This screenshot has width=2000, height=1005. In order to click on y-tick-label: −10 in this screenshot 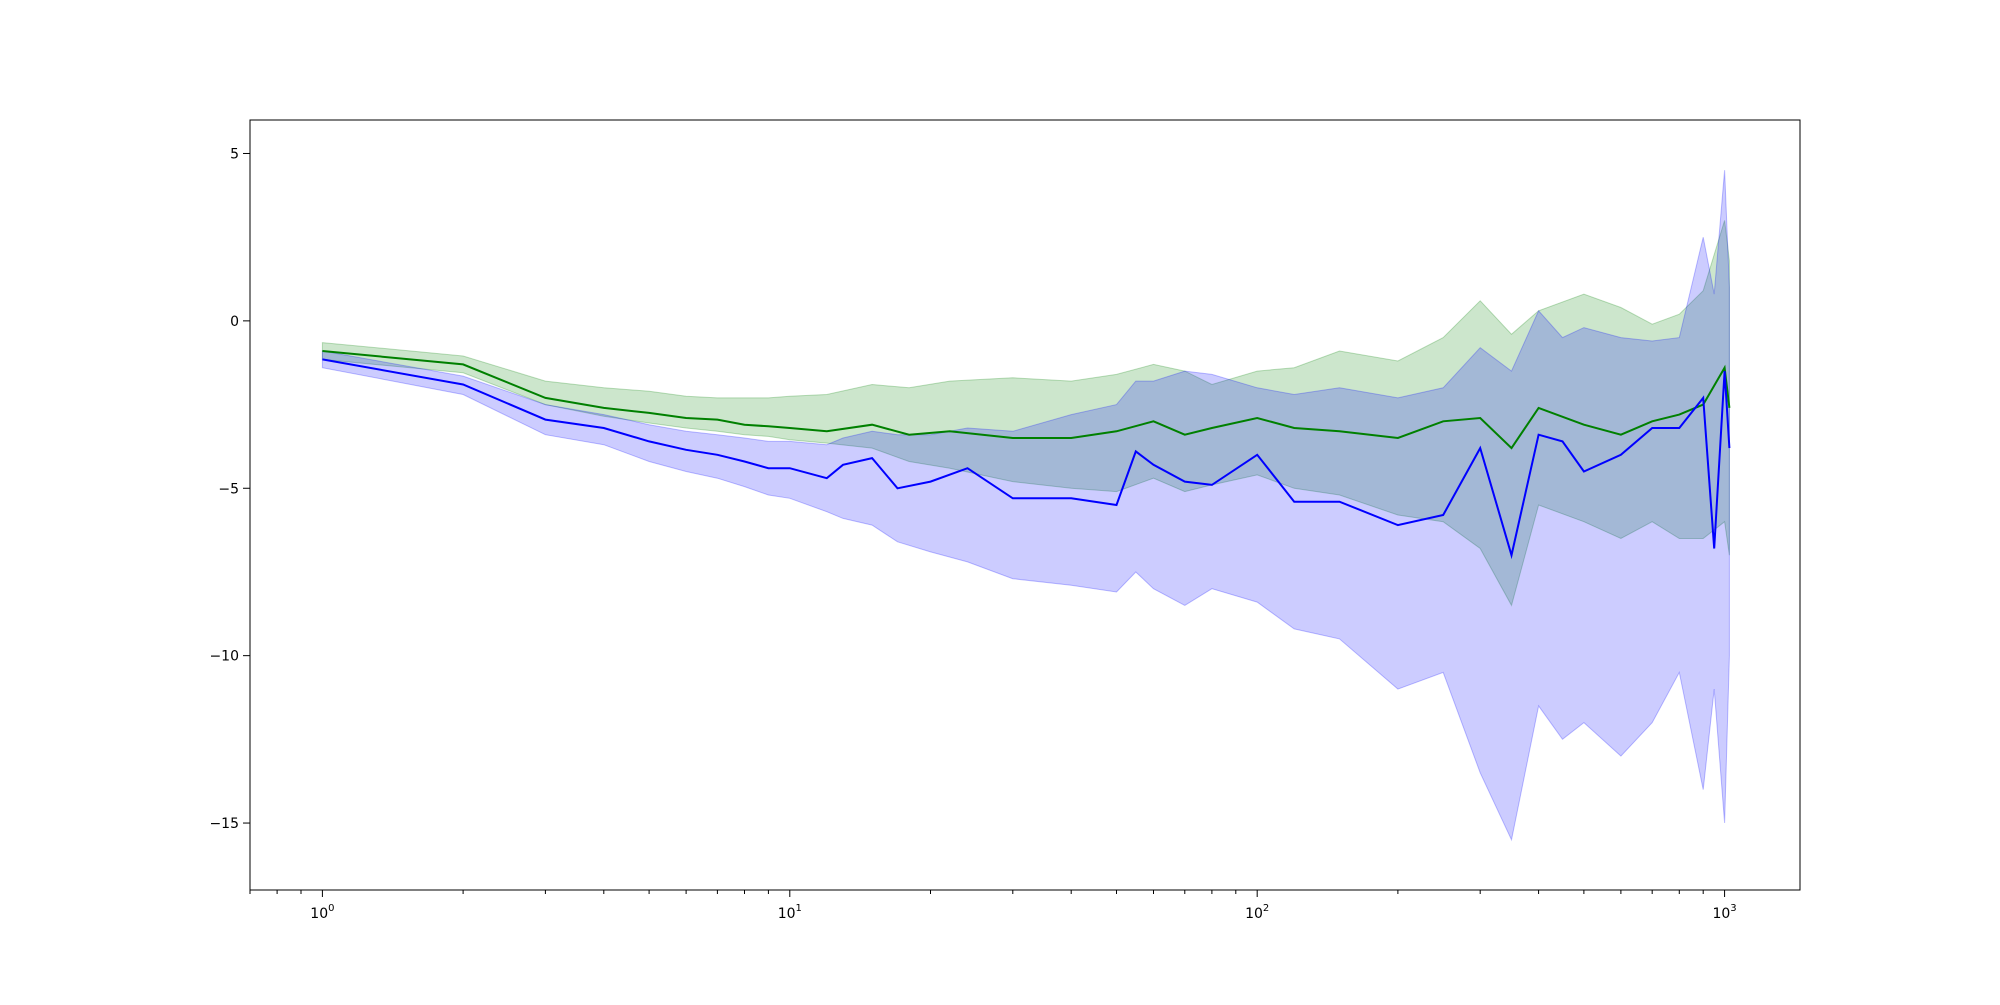, I will do `click(224, 657)`.